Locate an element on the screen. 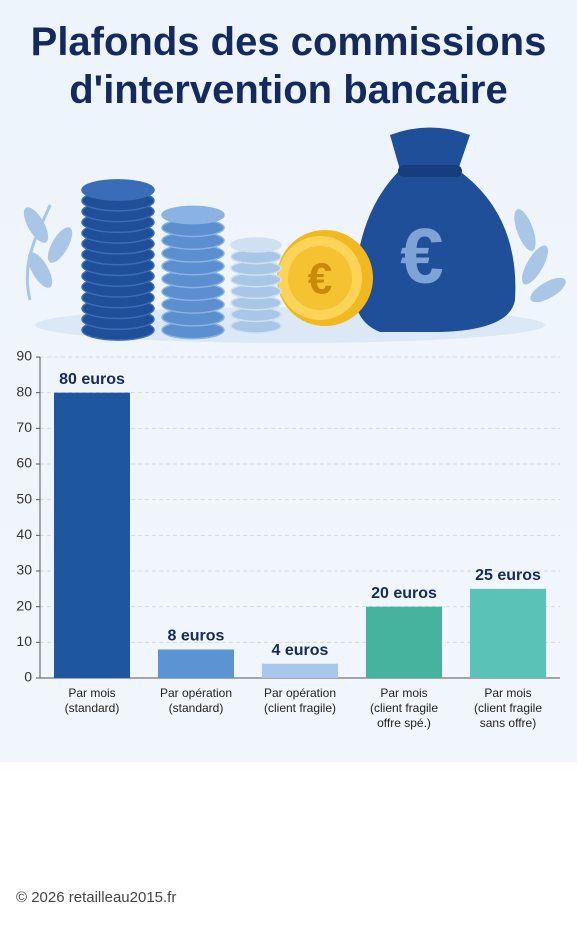  value-label: 8 euros is located at coordinates (196, 636).